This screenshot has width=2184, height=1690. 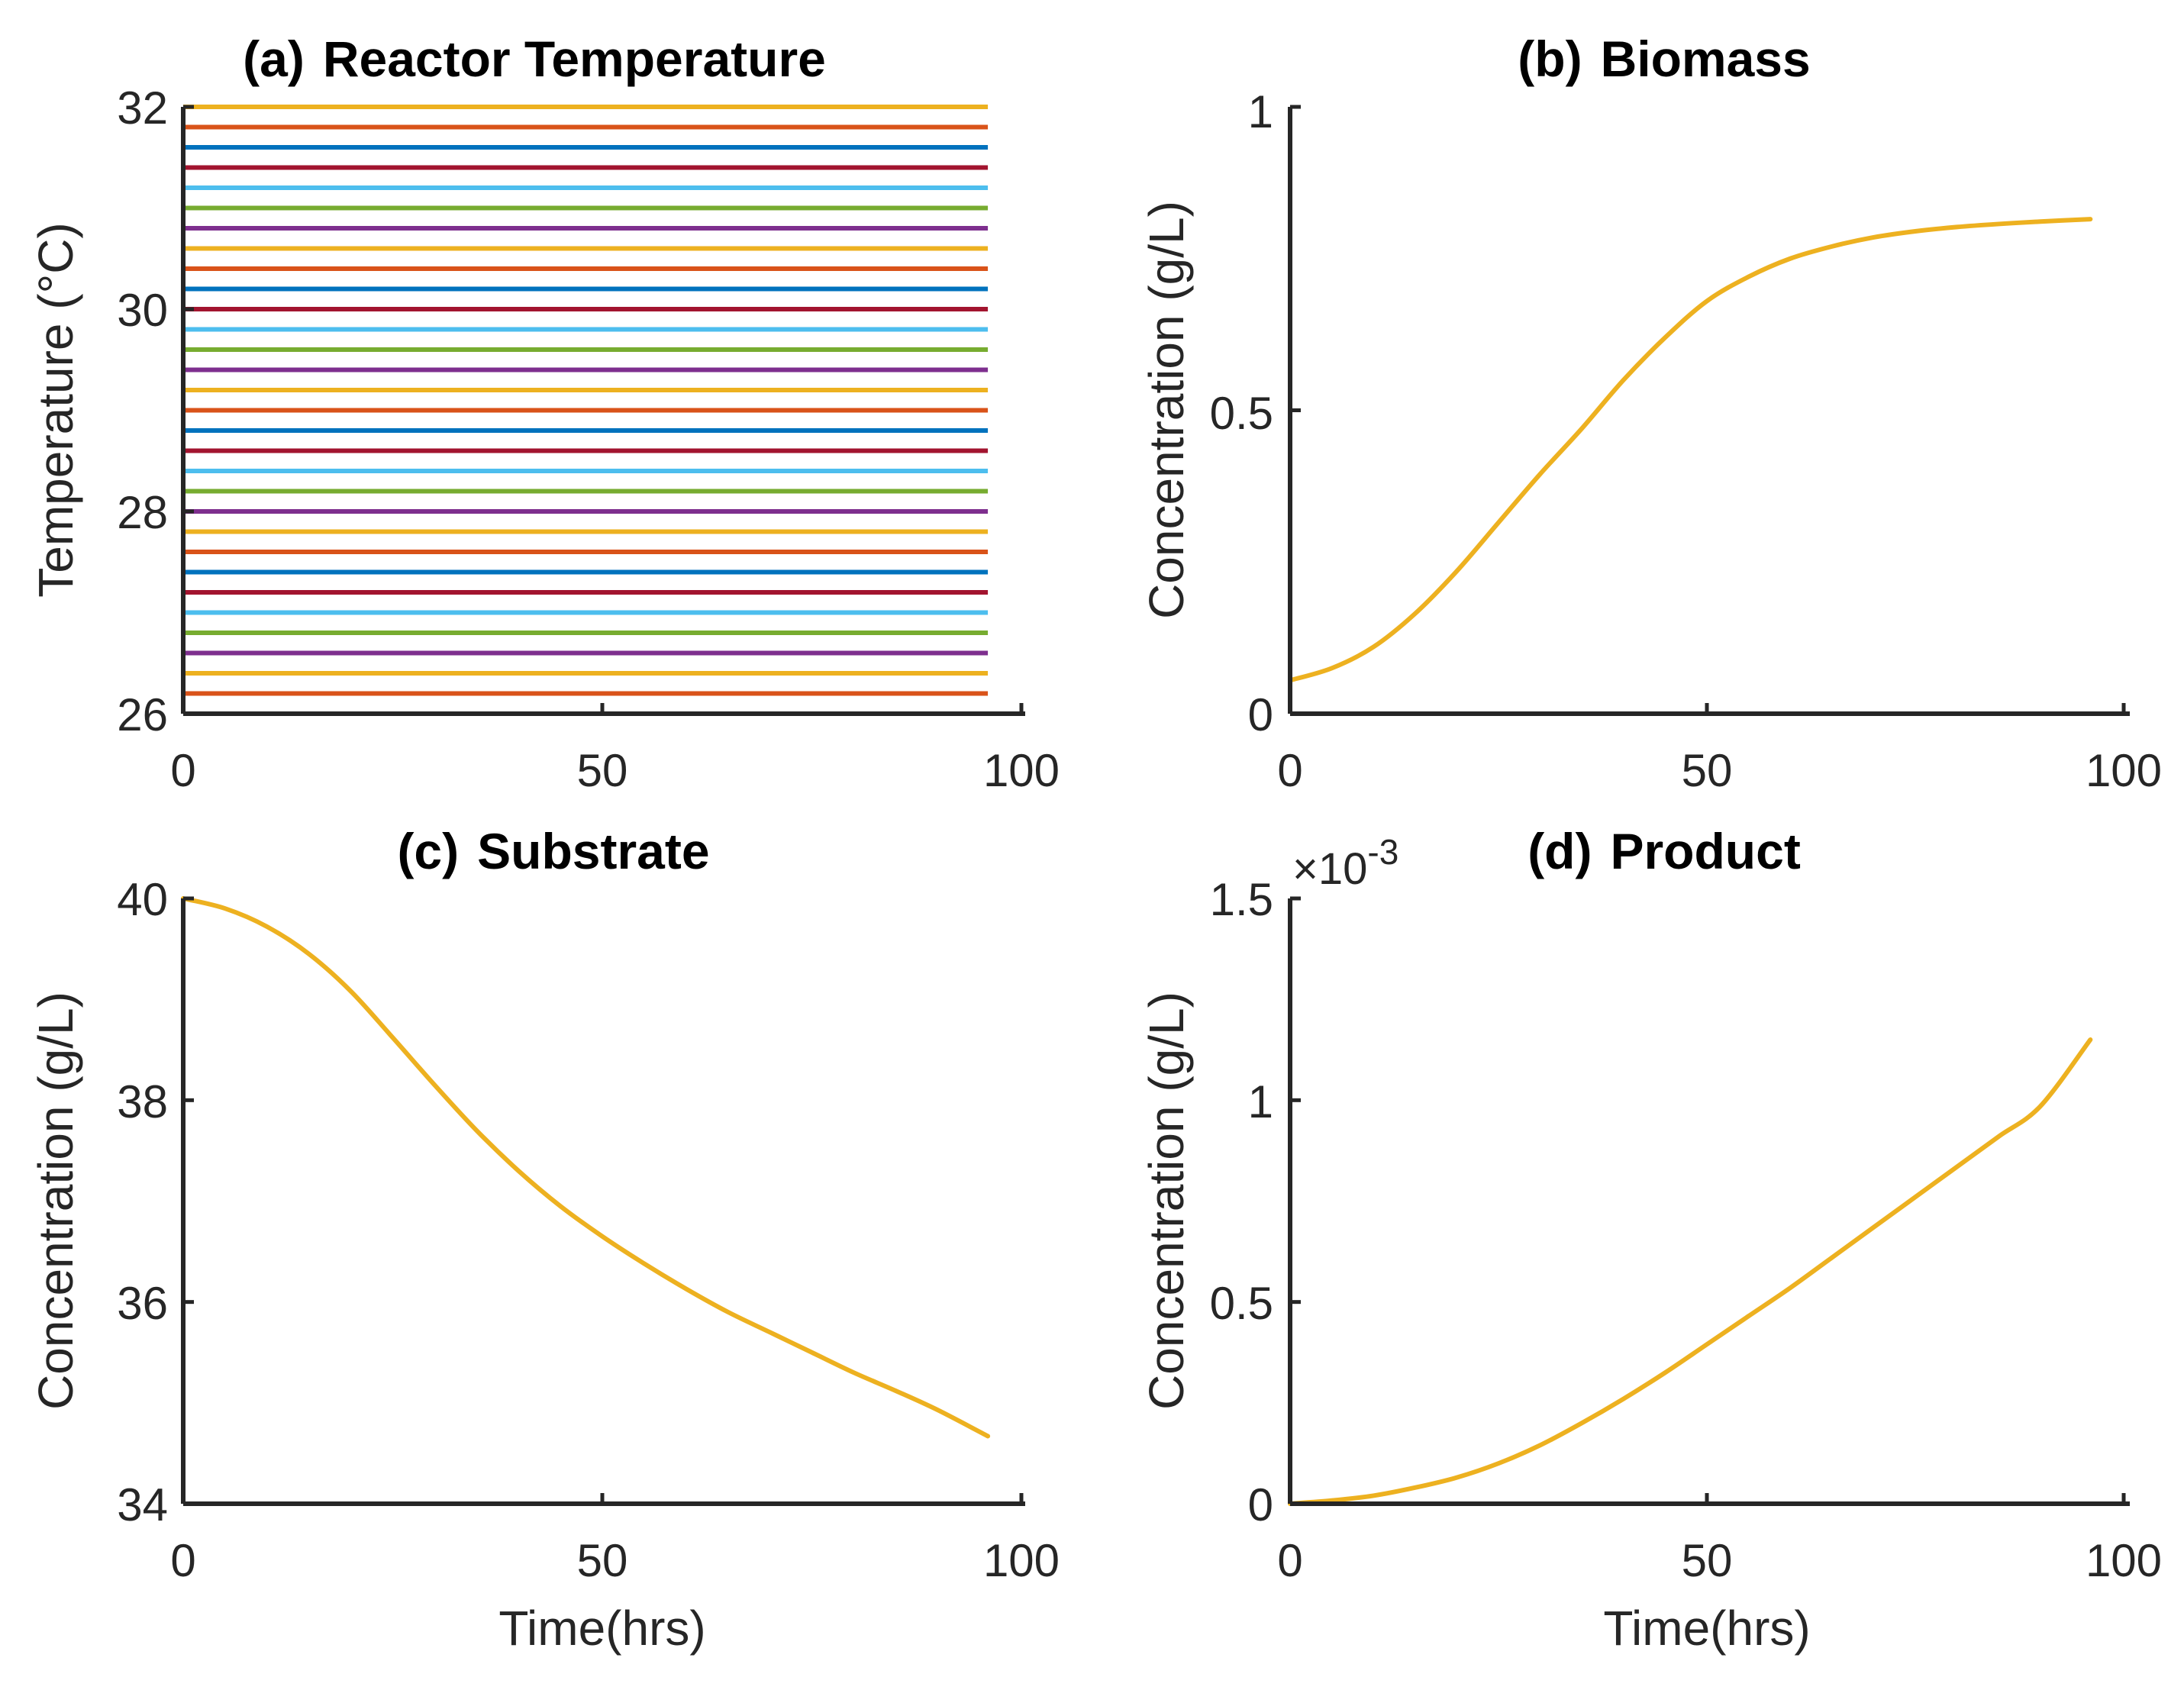 I want to click on panel-d-ticks, so click(x=1707, y=1201).